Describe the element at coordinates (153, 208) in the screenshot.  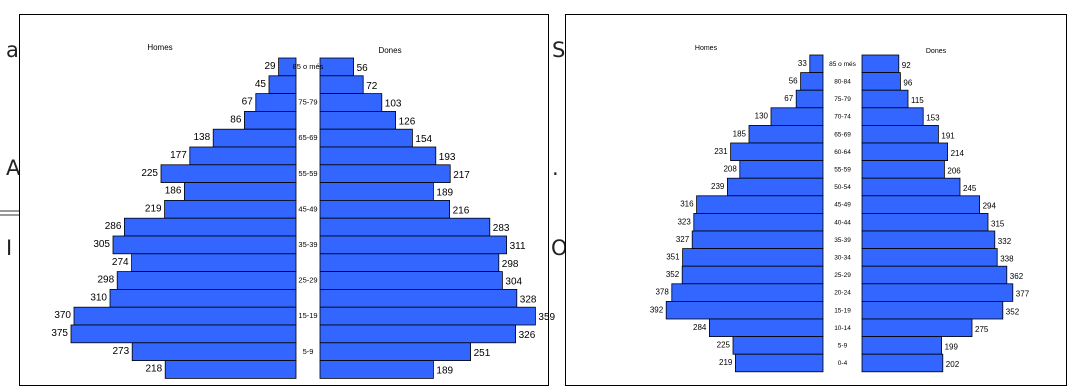
I see `value-label-homes: 219` at that location.